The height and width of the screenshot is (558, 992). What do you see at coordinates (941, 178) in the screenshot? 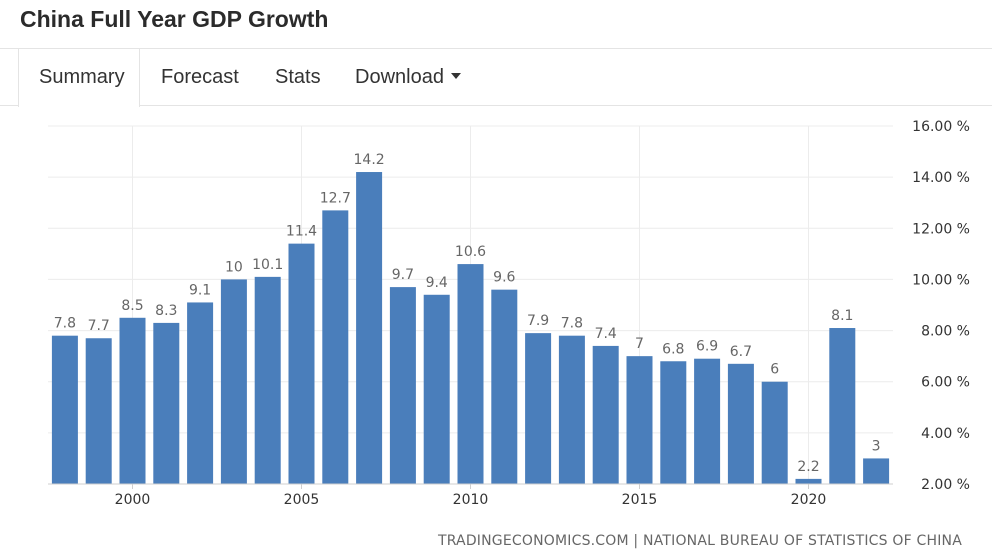
I see `y-tick-label: 14.00 %` at bounding box center [941, 178].